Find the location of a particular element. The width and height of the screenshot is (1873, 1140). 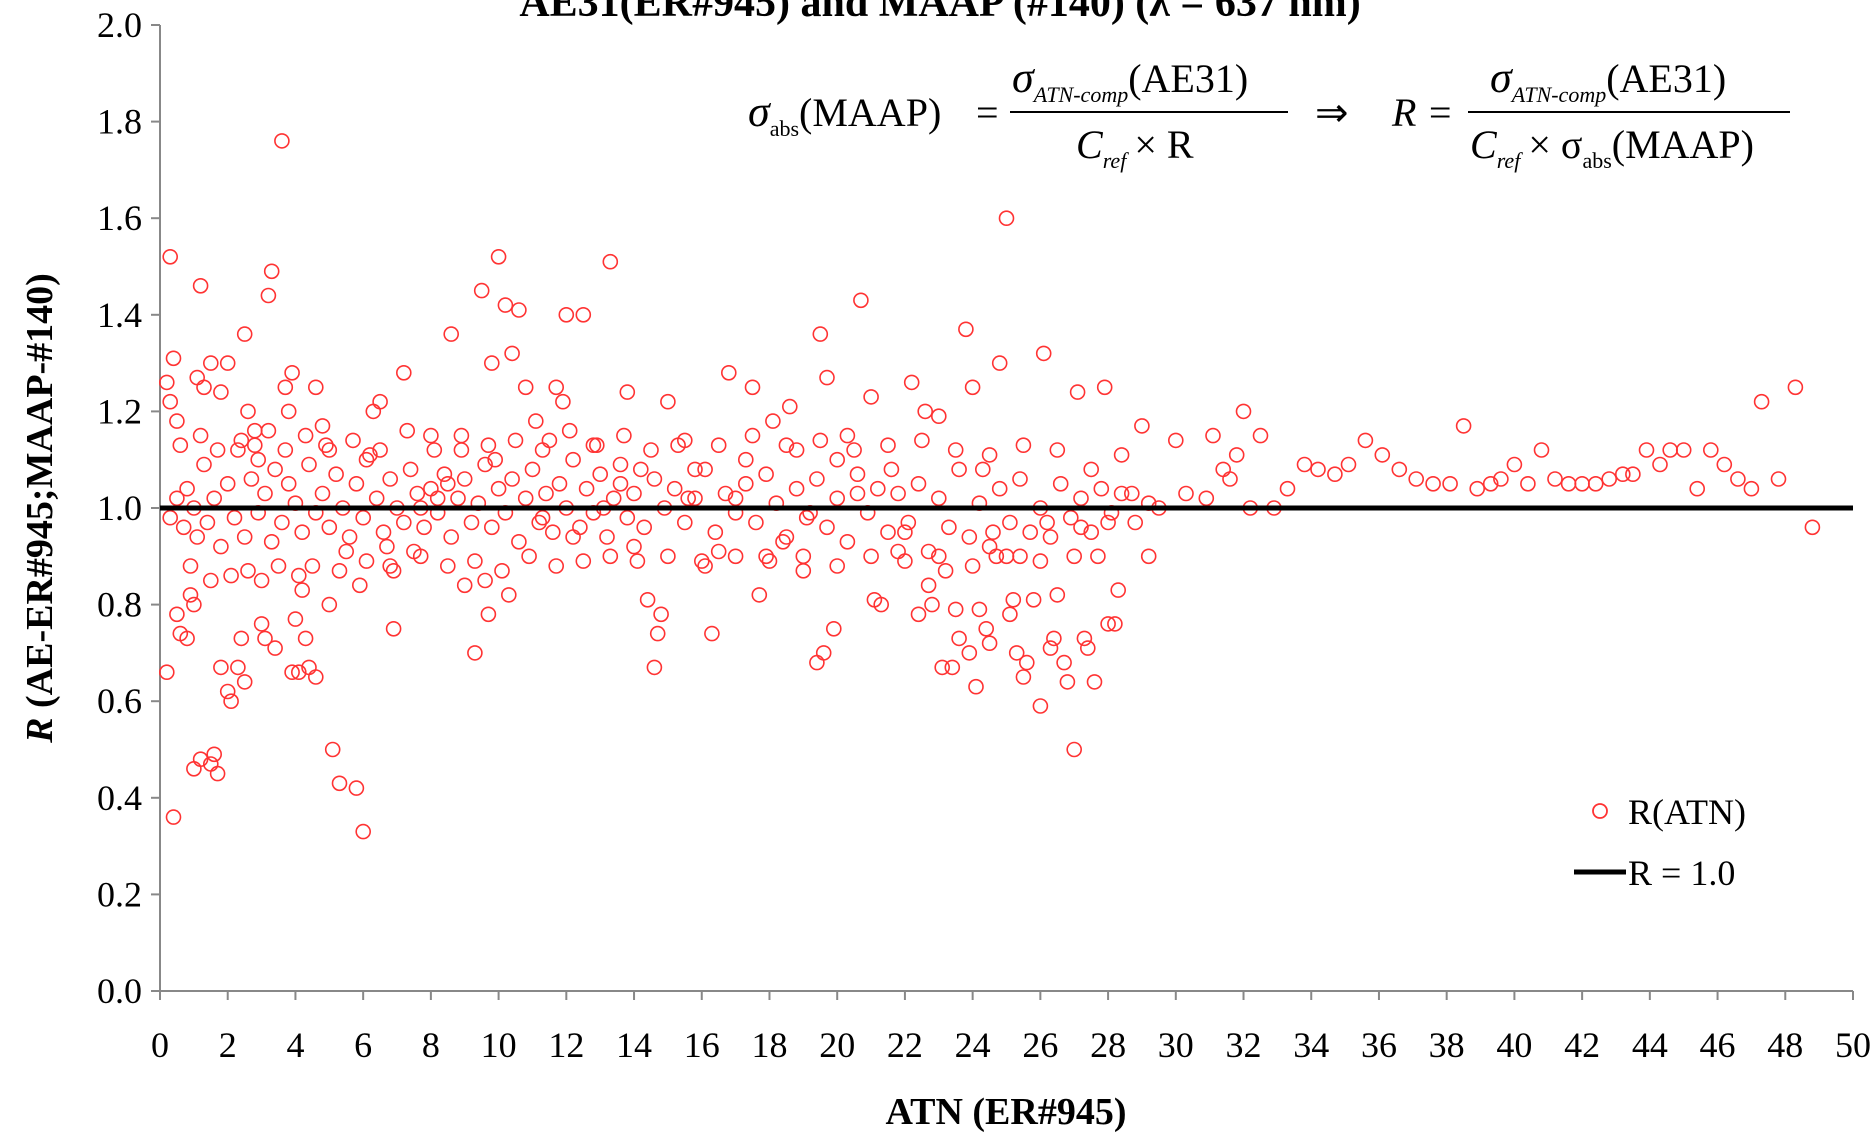

x-tick-label: 32 is located at coordinates (1244, 1045).